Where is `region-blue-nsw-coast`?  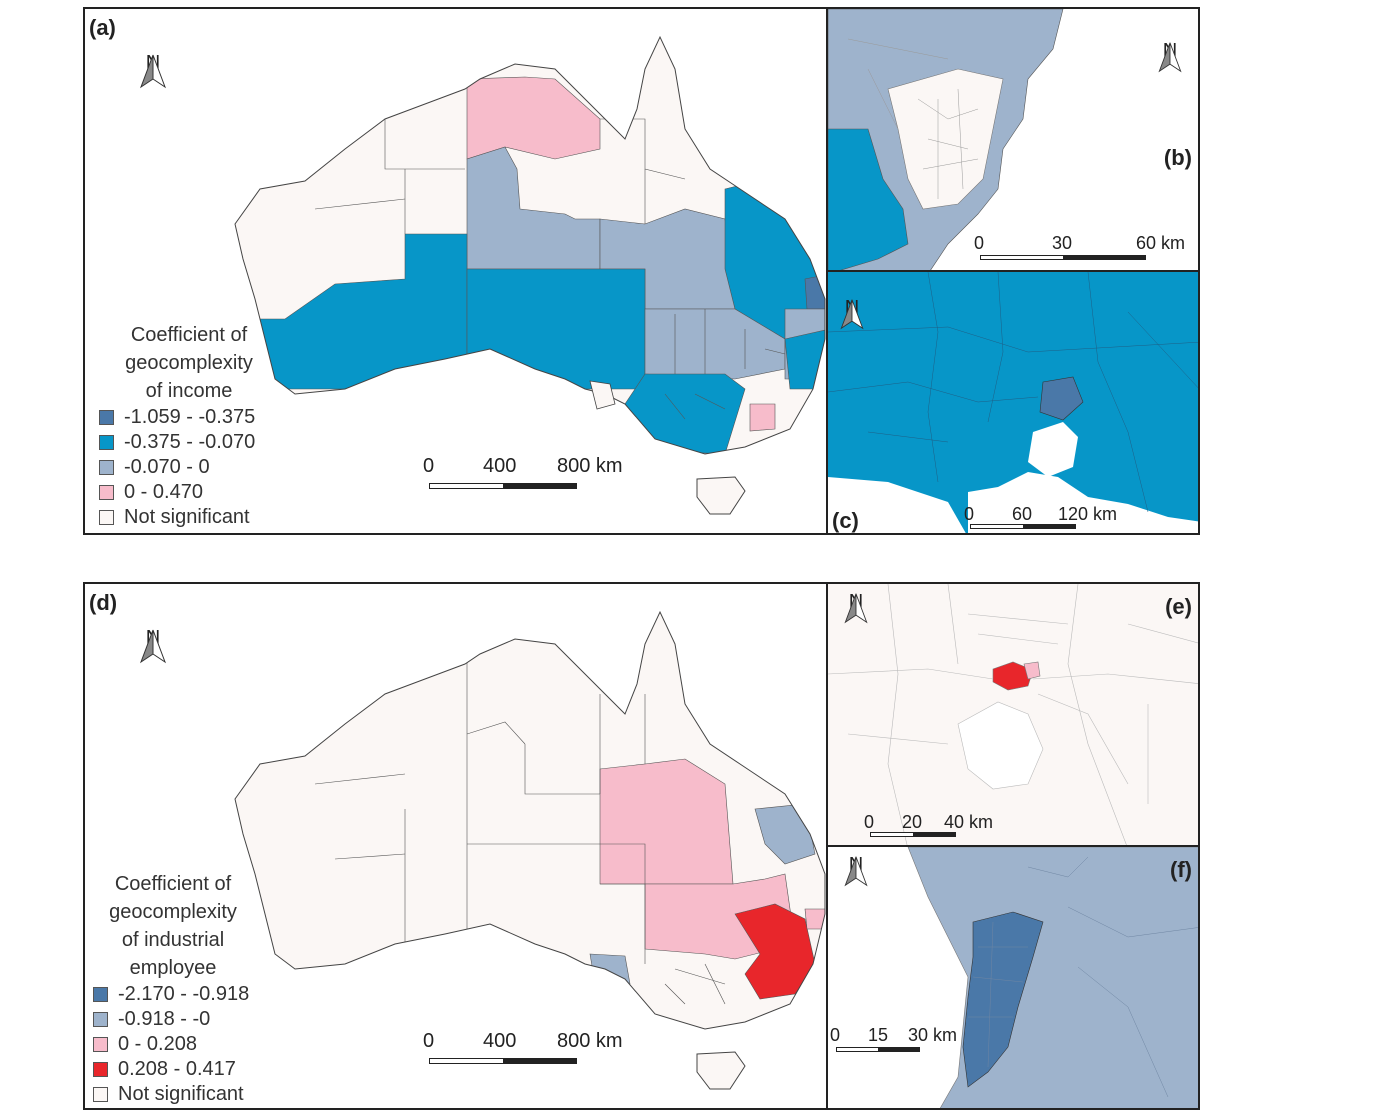 region-blue-nsw-coast is located at coordinates (804, 359).